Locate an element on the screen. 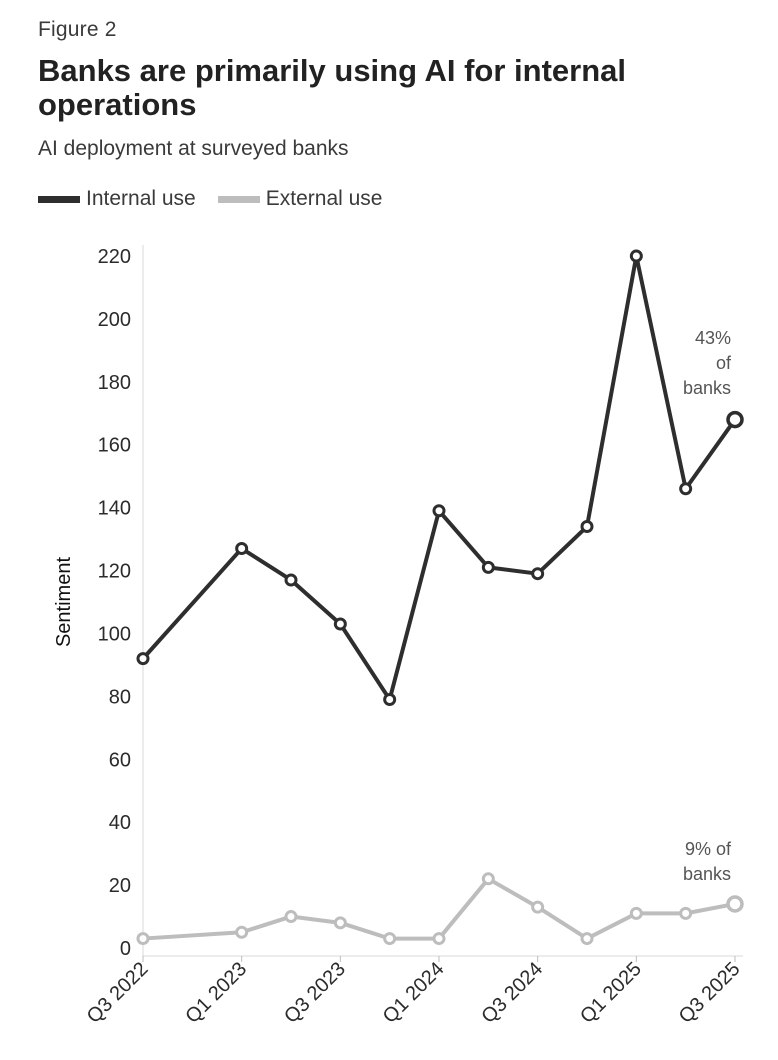  internal-use-annotation: of is located at coordinates (724, 363).